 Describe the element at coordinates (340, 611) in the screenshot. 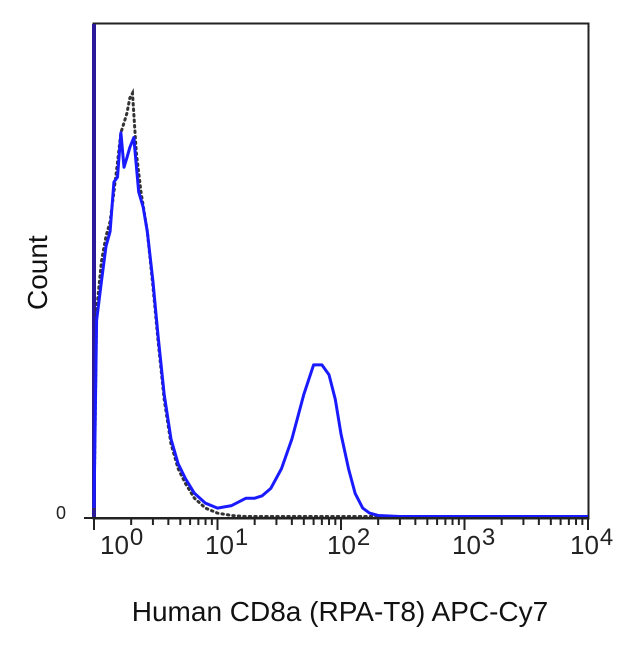

I see `x-axis-label: Human CD8a (RPA-T8) APC-Cy7` at that location.